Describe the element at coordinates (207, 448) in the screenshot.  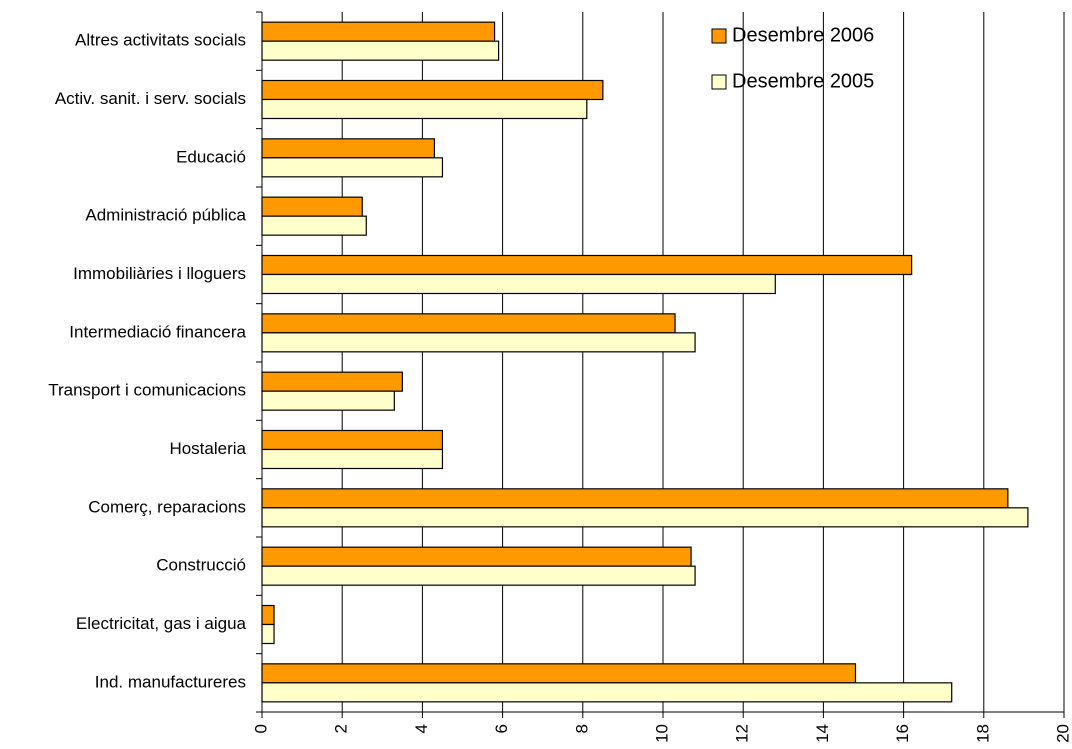
I see `category-label: Hostaleria` at that location.